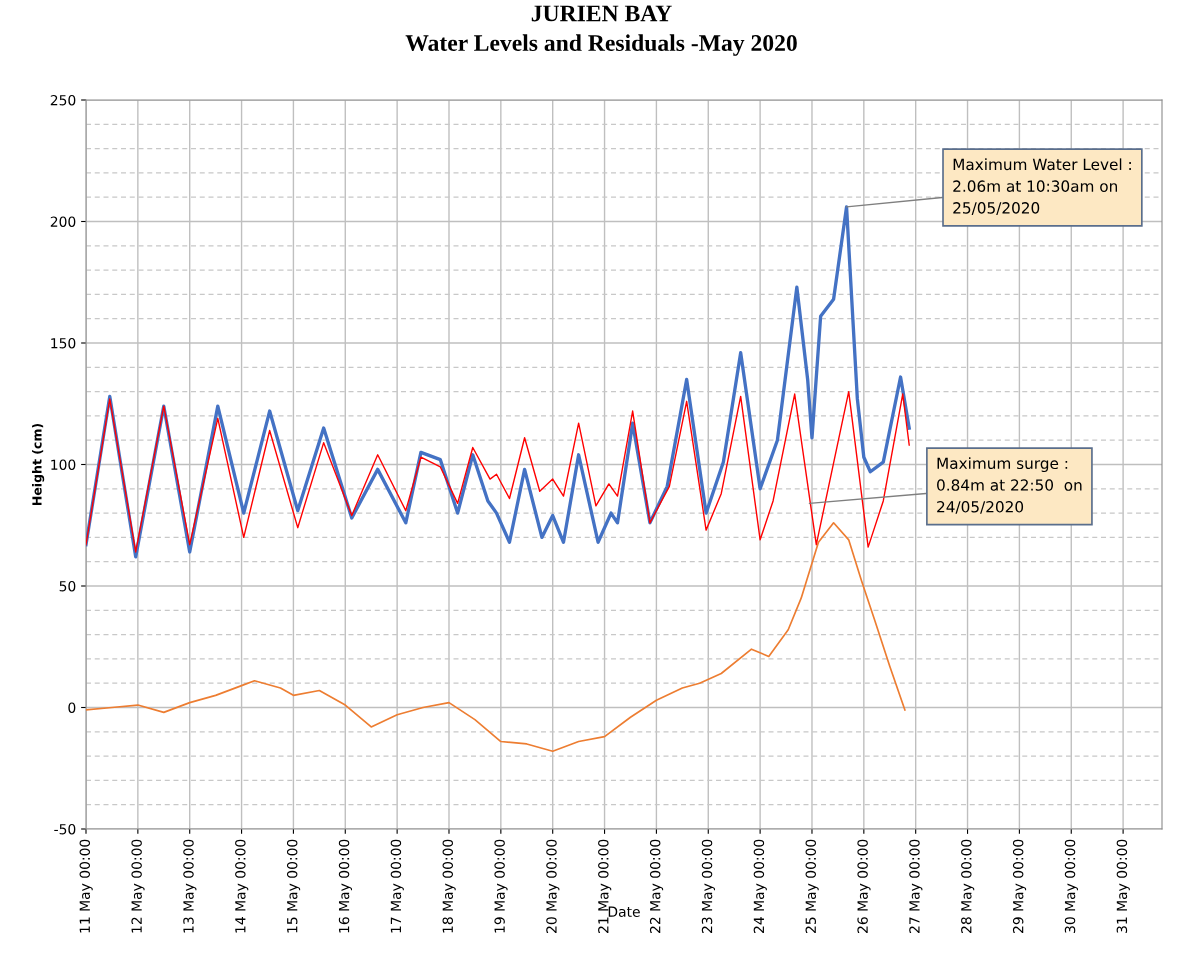 Image resolution: width=1203 pixels, height=954 pixels. Describe the element at coordinates (190, 886) in the screenshot. I see `x-tick-label: 13 May 00:00` at that location.